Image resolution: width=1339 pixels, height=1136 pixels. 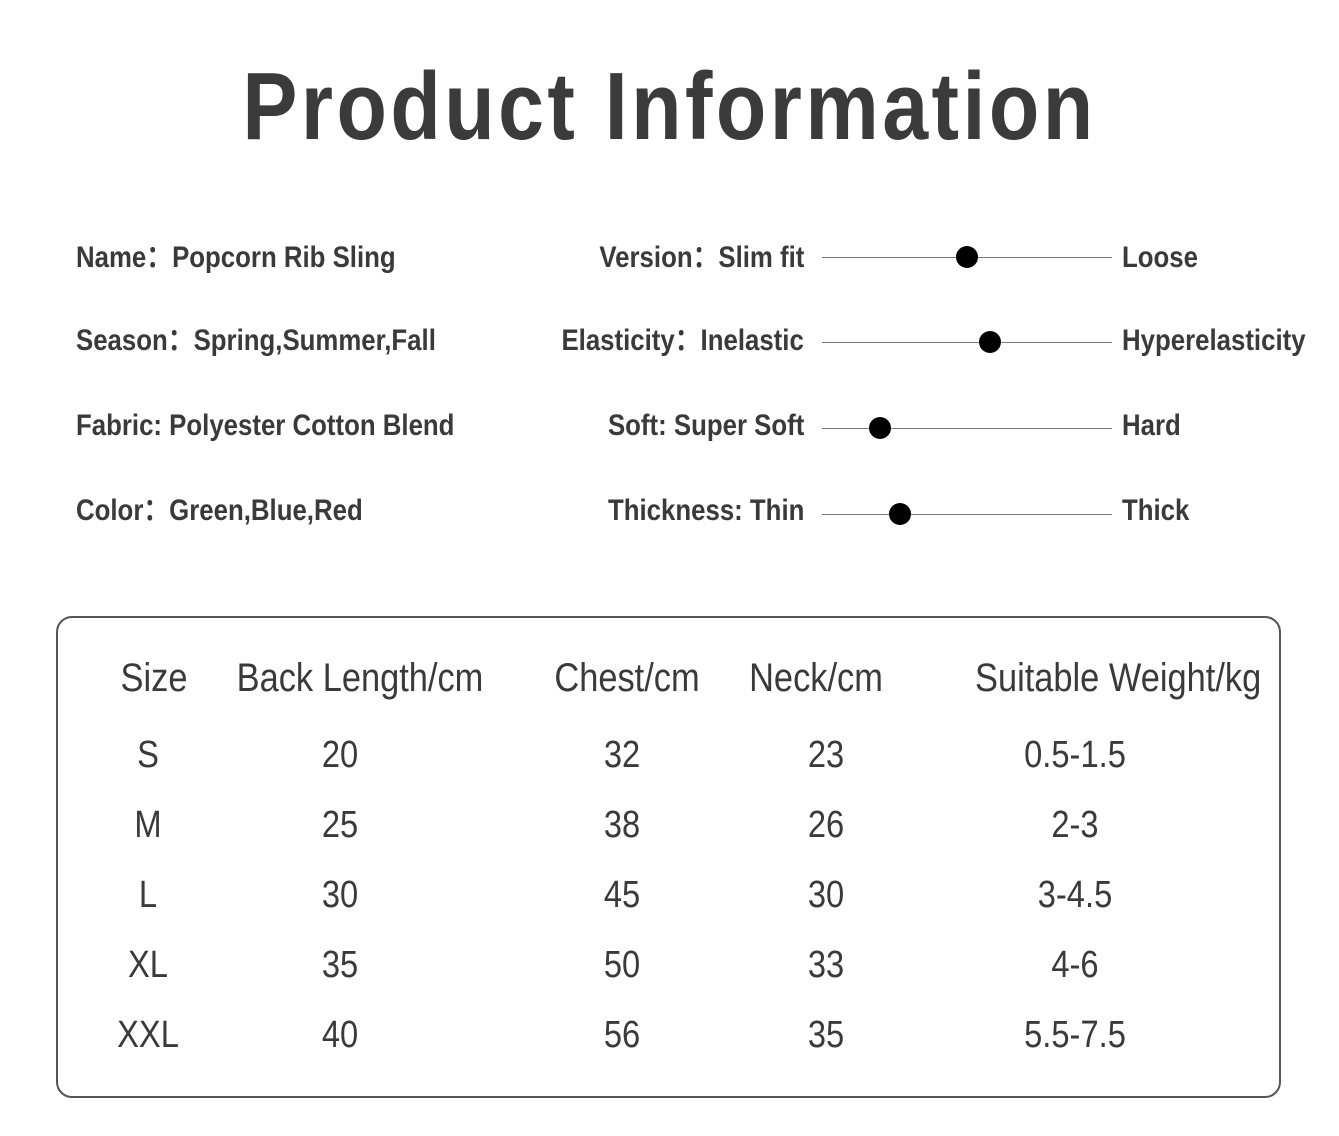 What do you see at coordinates (826, 825) in the screenshot?
I see `row-m-neck: 26` at bounding box center [826, 825].